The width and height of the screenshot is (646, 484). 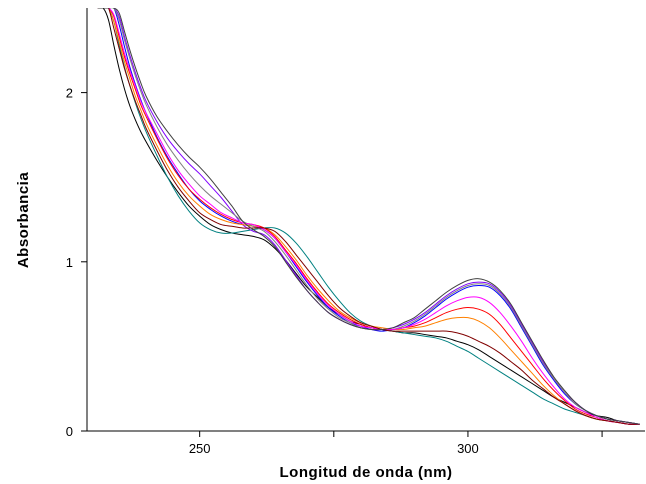 What do you see at coordinates (69, 93) in the screenshot?
I see `y-tick-label-2: 2` at bounding box center [69, 93].